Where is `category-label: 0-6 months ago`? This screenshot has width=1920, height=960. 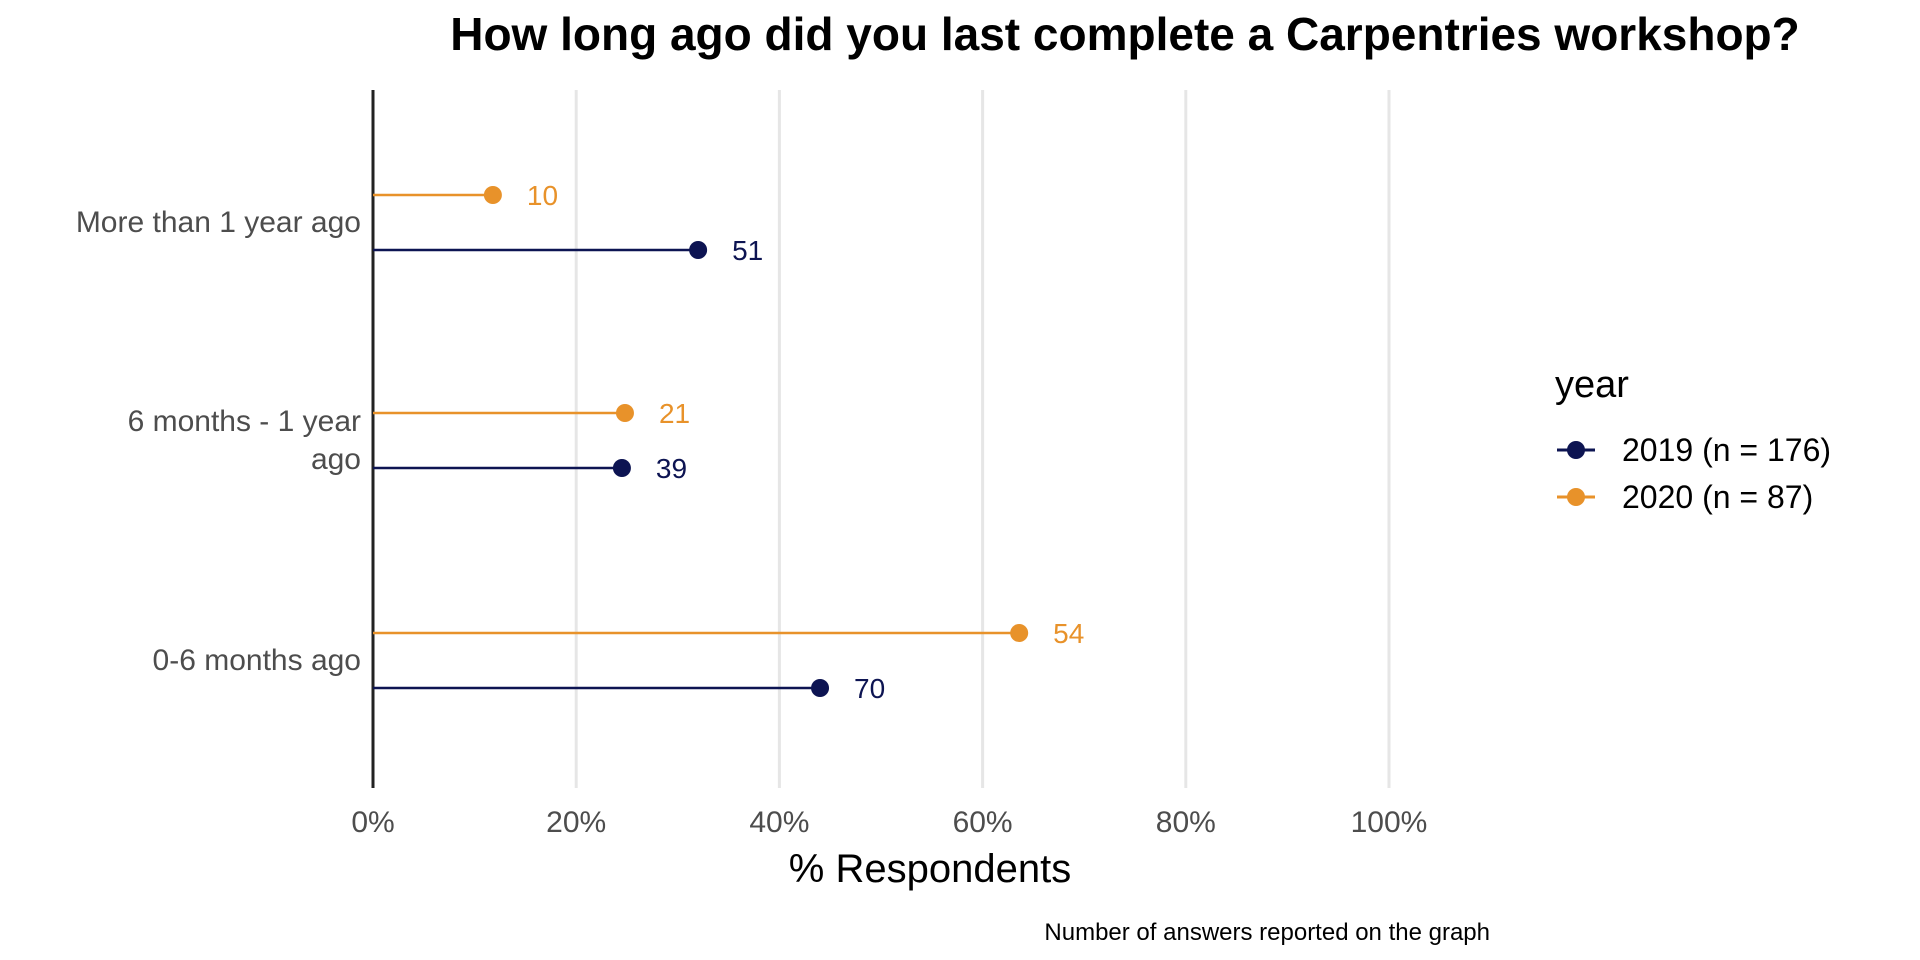
category-label: 0-6 months ago is located at coordinates (257, 660).